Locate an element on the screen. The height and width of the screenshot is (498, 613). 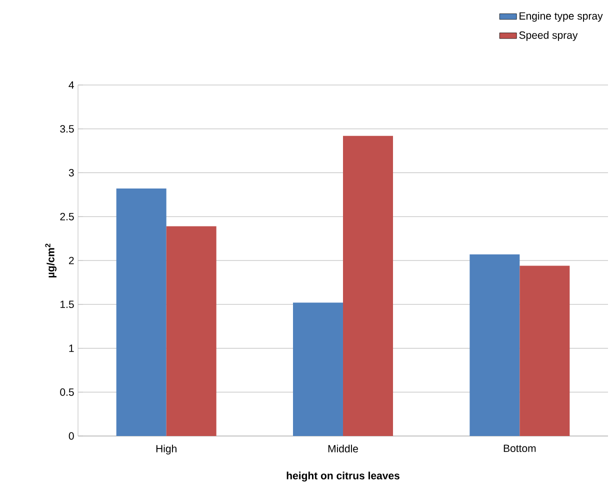
y-tick-label: 1 is located at coordinates (71, 348).